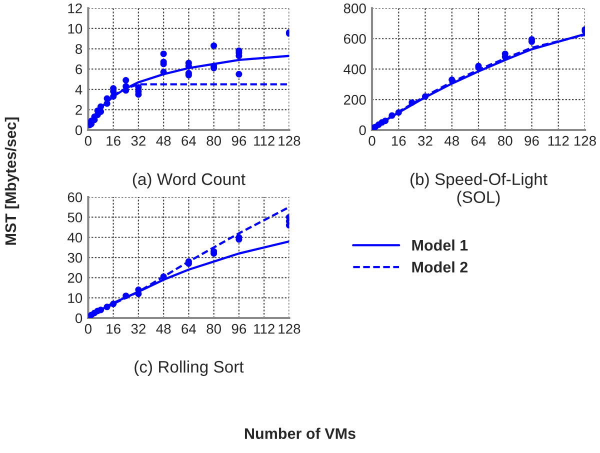 The image size is (600, 453). I want to click on y-tick-label: 8, so click(79, 49).